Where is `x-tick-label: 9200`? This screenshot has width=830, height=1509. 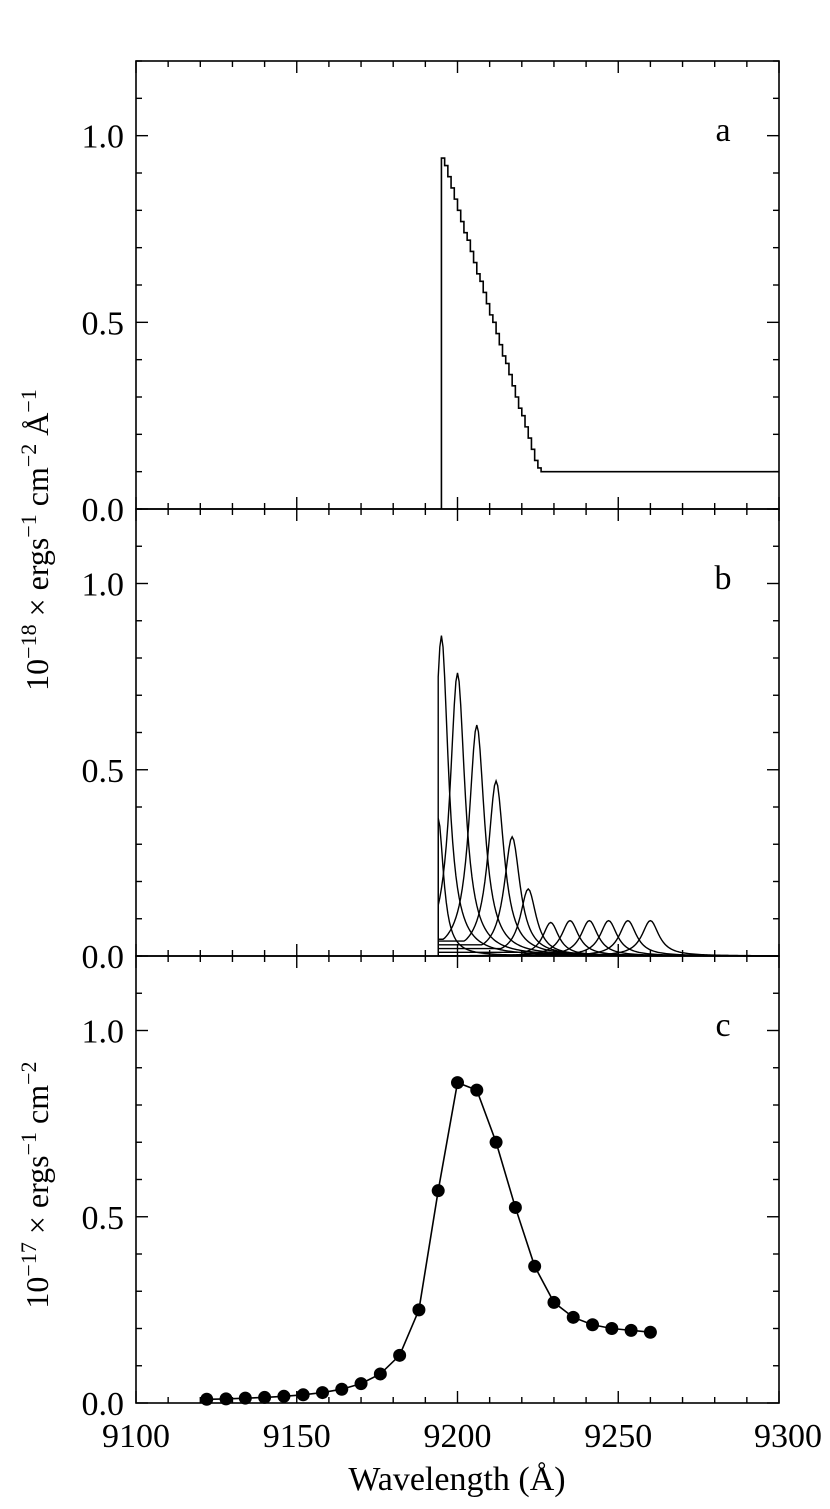
x-tick-label: 9200 is located at coordinates (458, 1436).